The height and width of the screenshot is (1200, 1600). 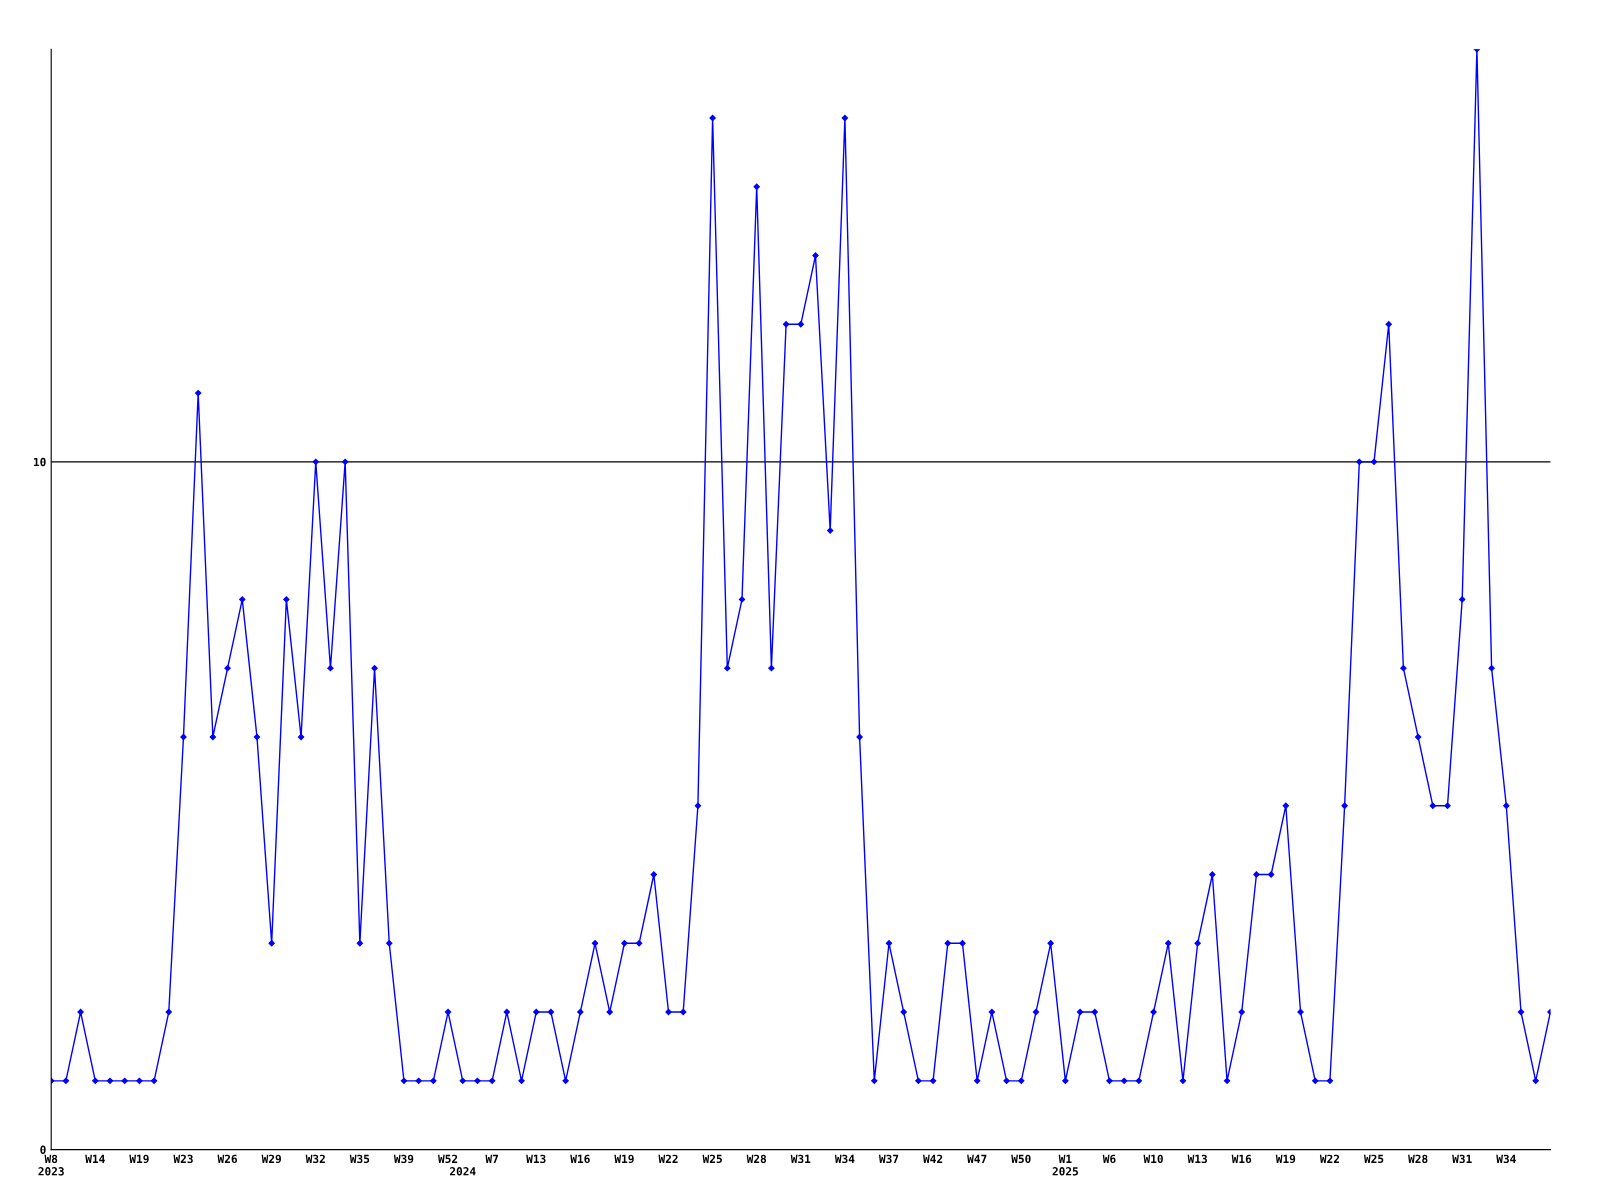 What do you see at coordinates (271, 1159) in the screenshot?
I see `x-tick-label: W29` at bounding box center [271, 1159].